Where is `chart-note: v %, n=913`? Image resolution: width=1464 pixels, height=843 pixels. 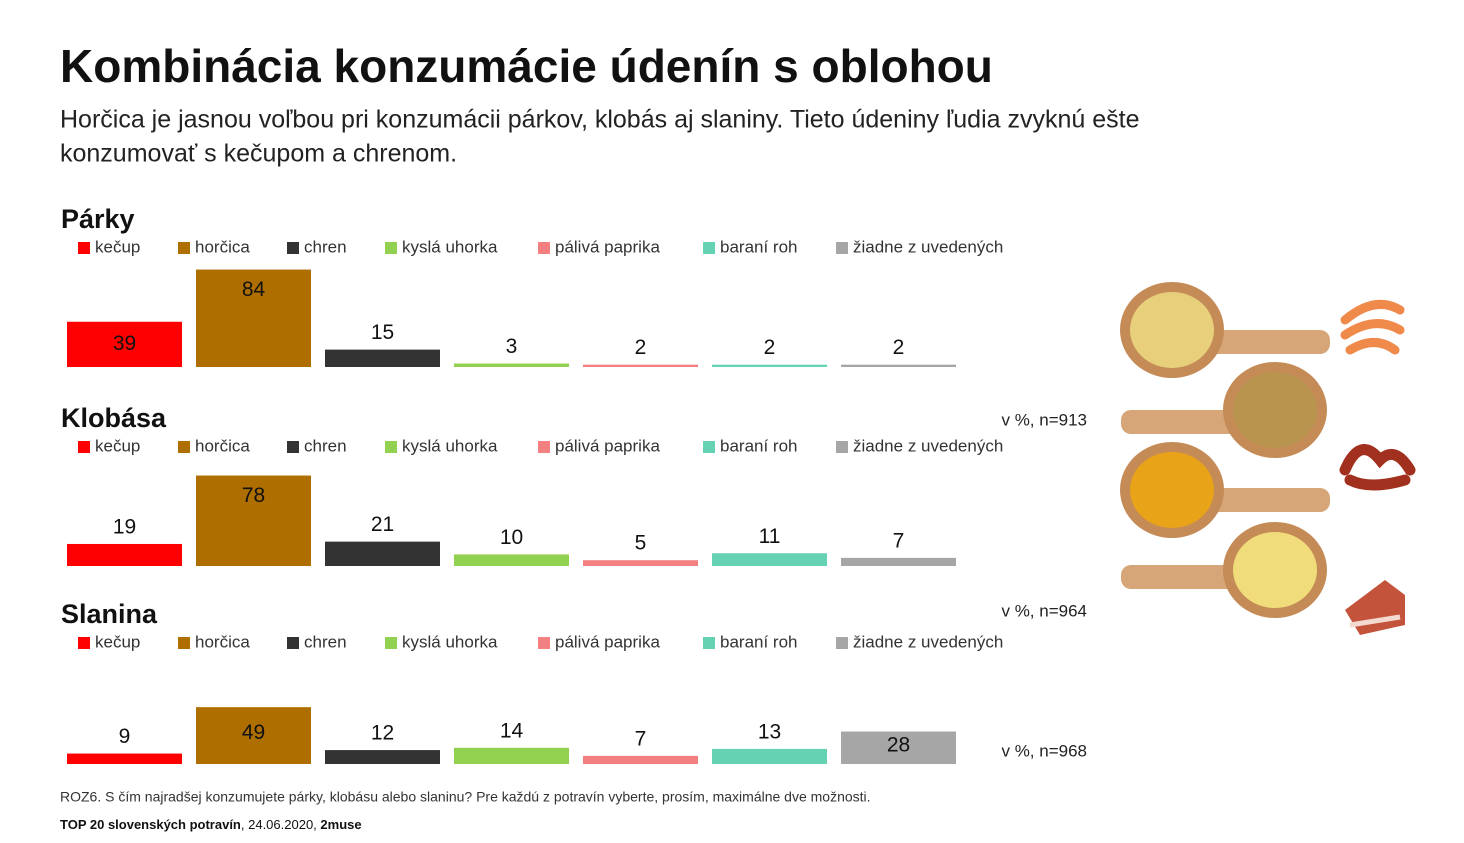 chart-note: v %, n=913 is located at coordinates (1044, 419).